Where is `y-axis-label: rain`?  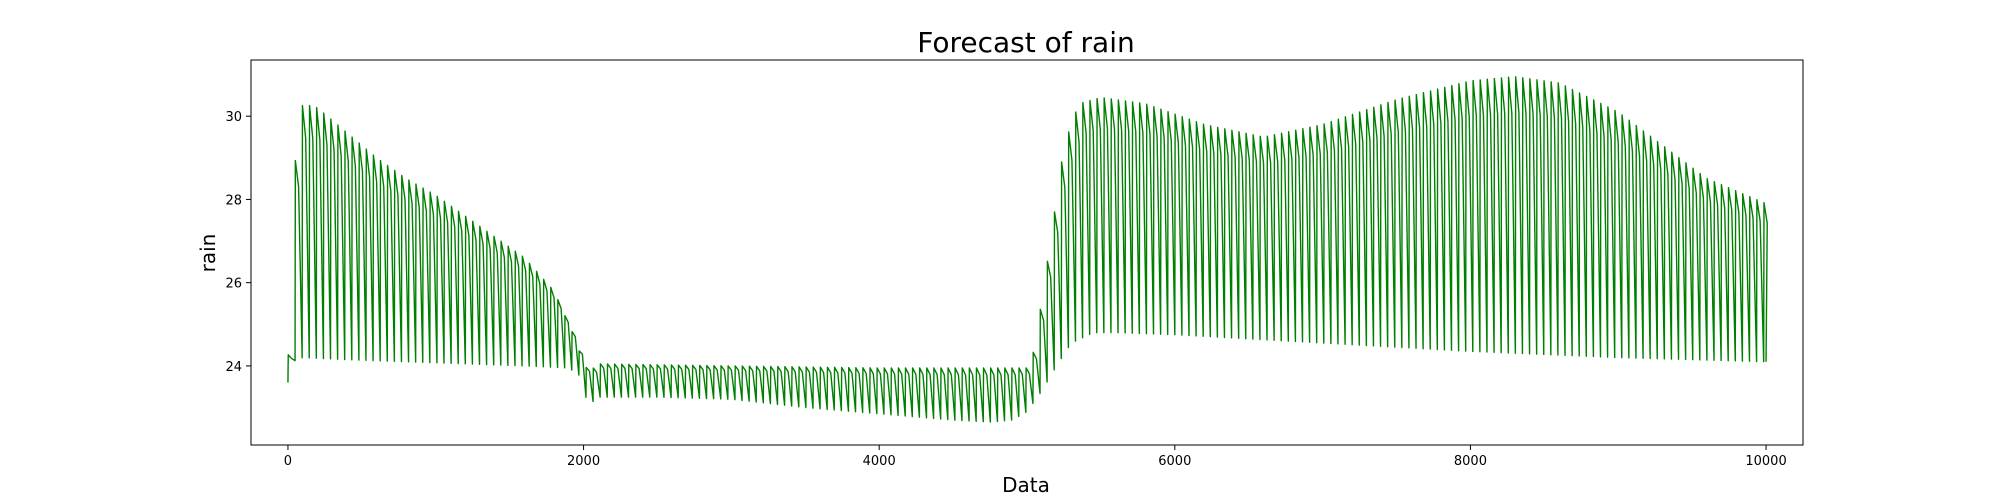
y-axis-label: rain is located at coordinates (208, 253).